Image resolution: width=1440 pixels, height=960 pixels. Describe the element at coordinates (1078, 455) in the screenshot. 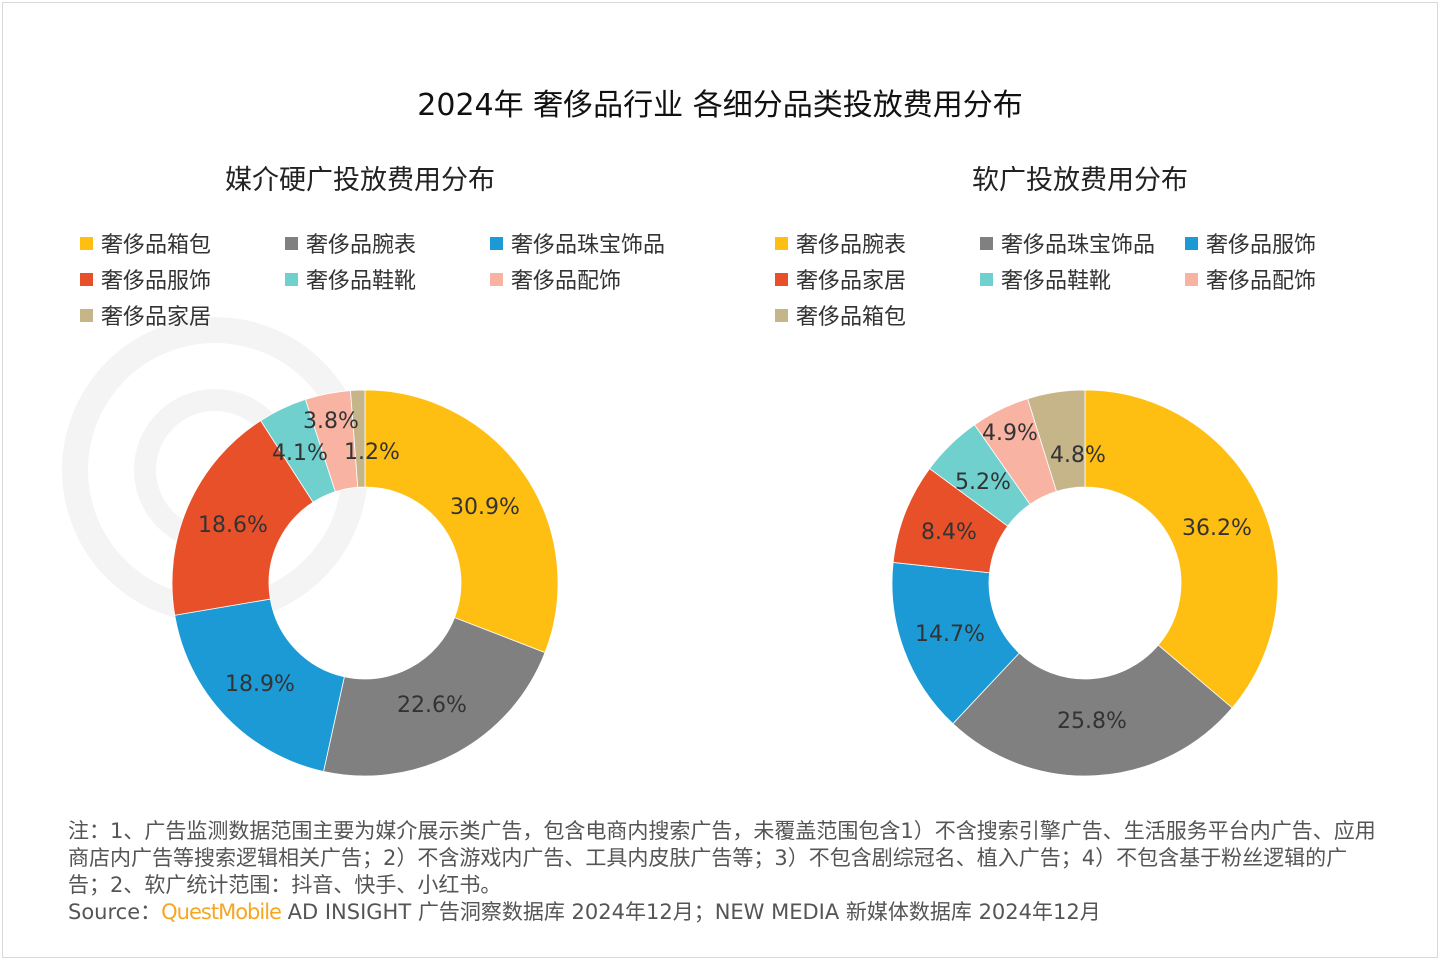

I see `data-label: 4.8%` at that location.